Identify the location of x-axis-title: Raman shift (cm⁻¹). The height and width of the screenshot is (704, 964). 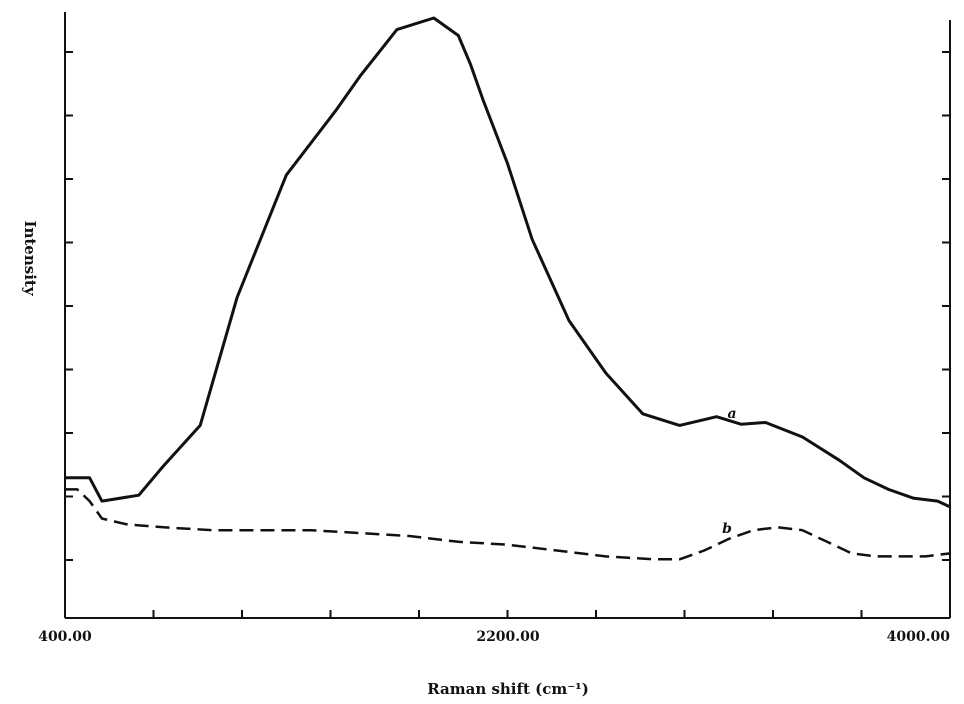
(508, 689).